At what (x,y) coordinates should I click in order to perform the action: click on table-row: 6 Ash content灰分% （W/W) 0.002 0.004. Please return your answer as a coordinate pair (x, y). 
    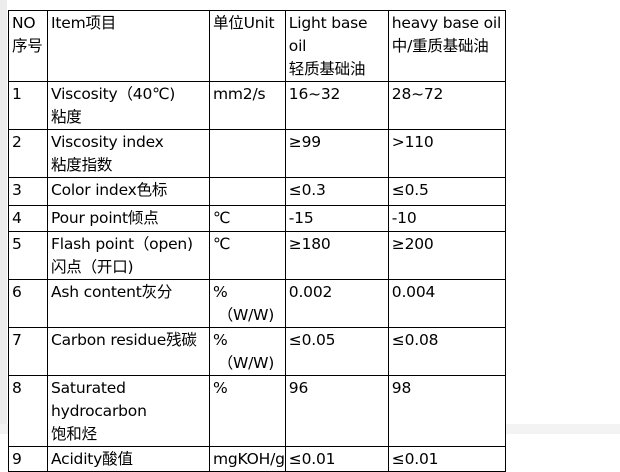
    Looking at the image, I should click on (257, 303).